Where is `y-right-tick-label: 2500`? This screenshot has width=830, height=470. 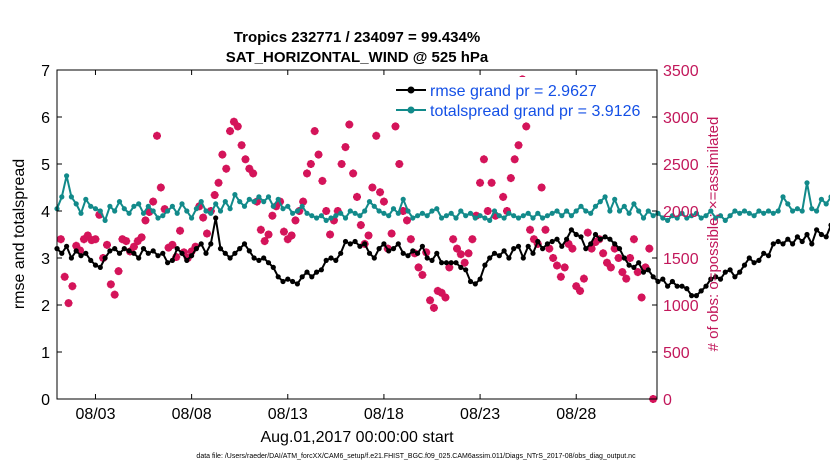
y-right-tick-label: 2500 is located at coordinates (681, 165).